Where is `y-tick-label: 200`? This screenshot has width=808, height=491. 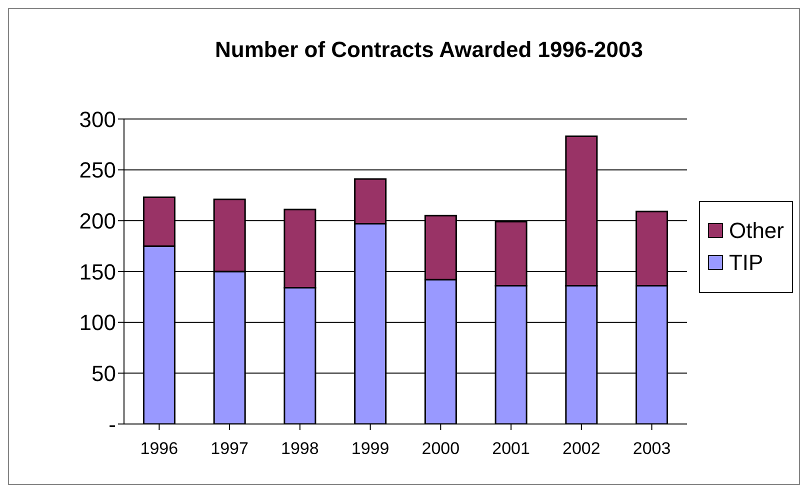
y-tick-label: 200 is located at coordinates (97, 221).